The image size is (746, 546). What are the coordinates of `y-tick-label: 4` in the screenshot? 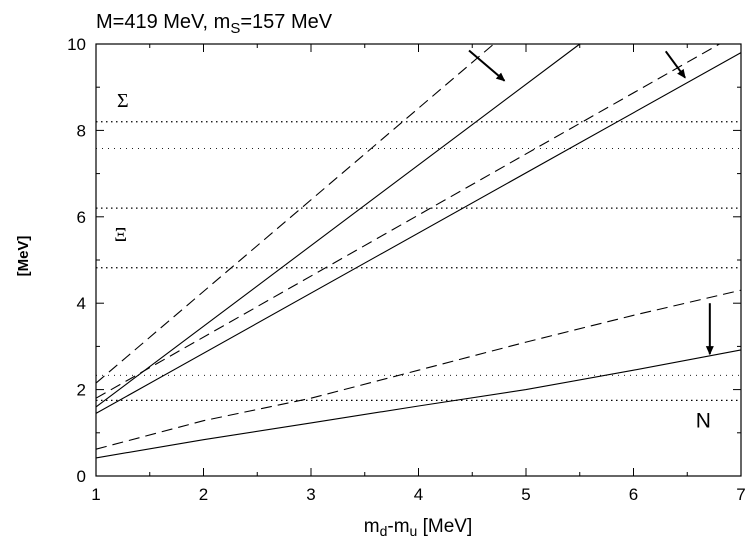 It's located at (81, 303).